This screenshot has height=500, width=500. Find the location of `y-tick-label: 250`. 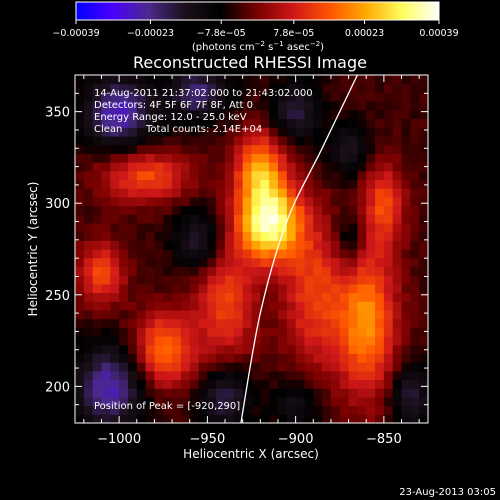

y-tick-label: 250 is located at coordinates (57, 296).